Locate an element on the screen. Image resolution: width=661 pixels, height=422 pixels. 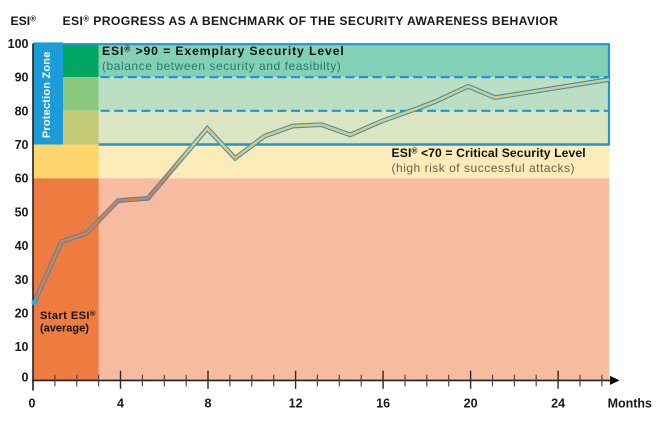
svg-text: Start ESI® is located at coordinates (68, 315).